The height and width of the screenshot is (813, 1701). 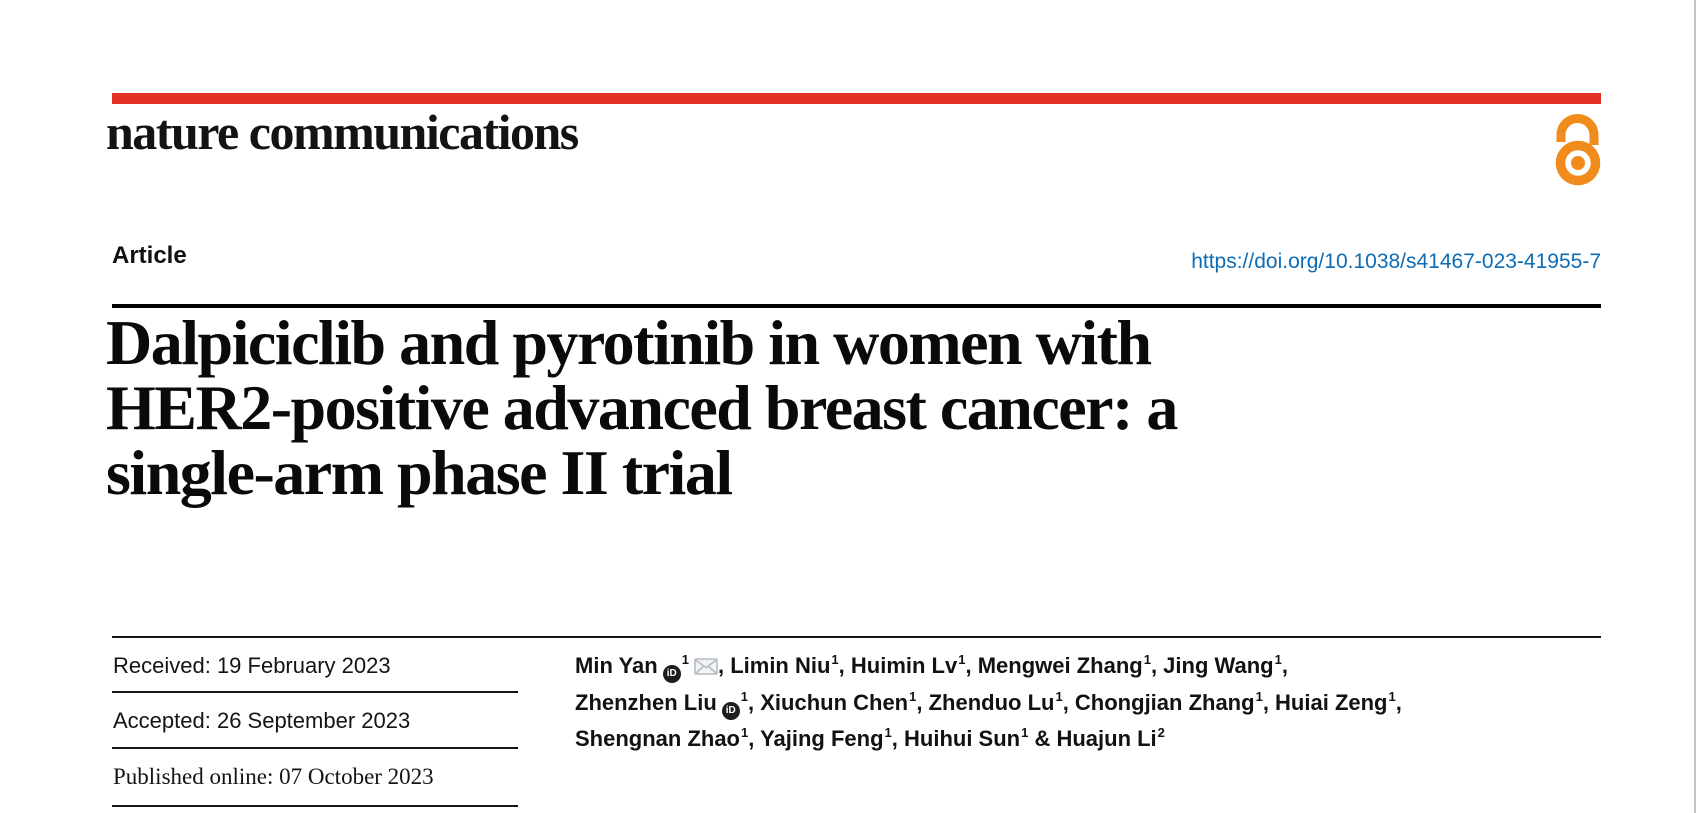 I want to click on author: Jing Wang1, so click(x=1222, y=665).